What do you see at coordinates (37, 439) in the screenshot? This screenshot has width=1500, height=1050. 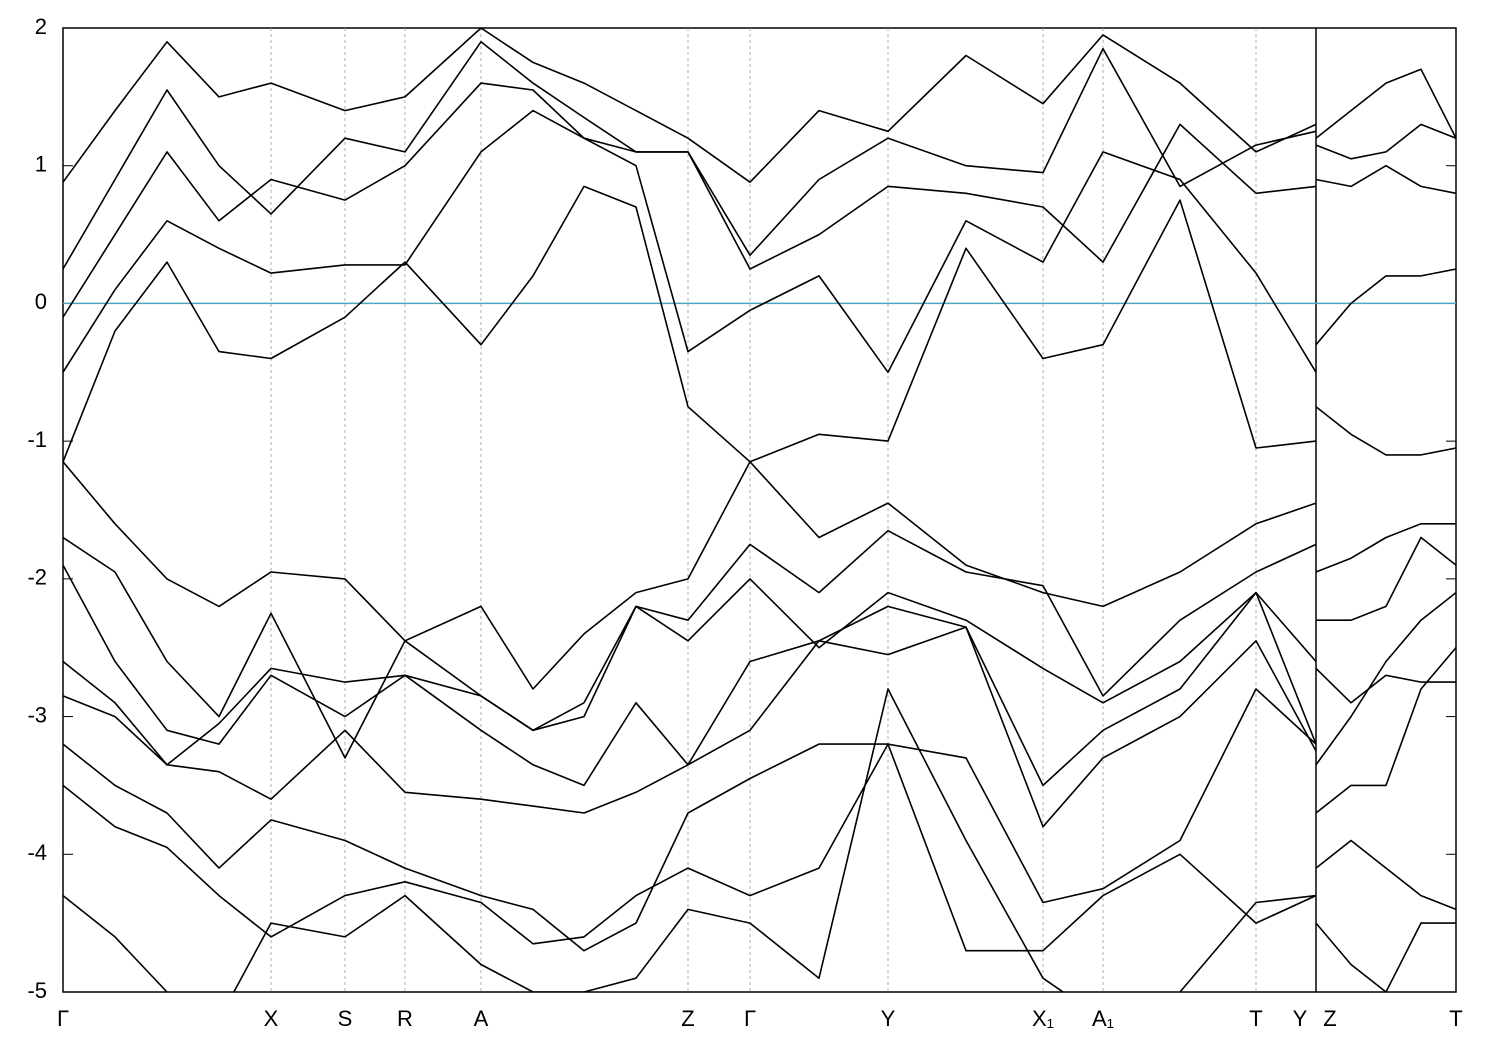 I see `y-tick-label: -1` at bounding box center [37, 439].